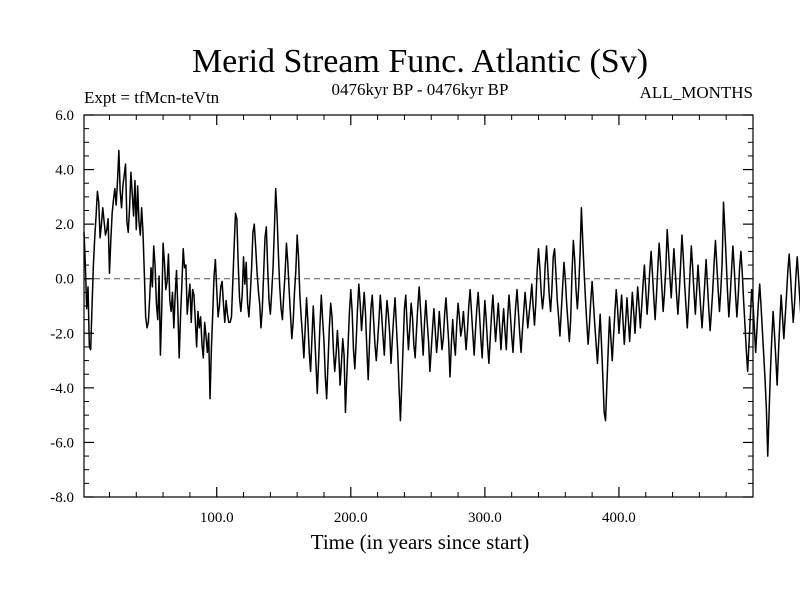  I want to click on y-tick-label: -6.0, so click(62, 443).